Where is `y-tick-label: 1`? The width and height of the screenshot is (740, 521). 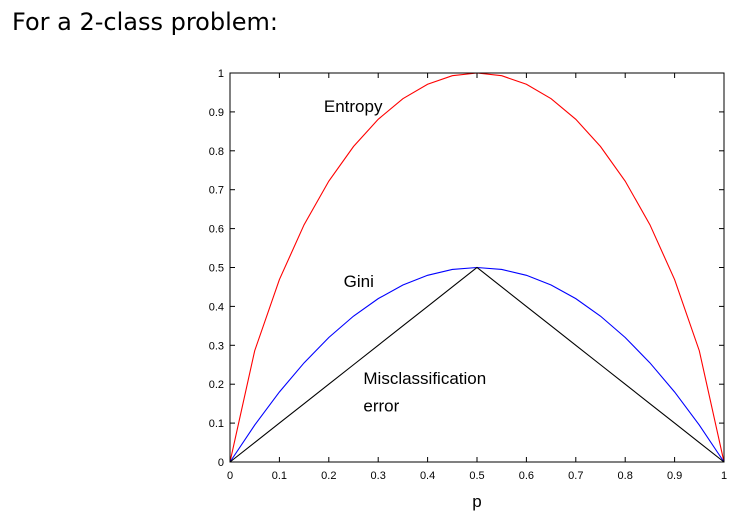 y-tick-label: 1 is located at coordinates (221, 74).